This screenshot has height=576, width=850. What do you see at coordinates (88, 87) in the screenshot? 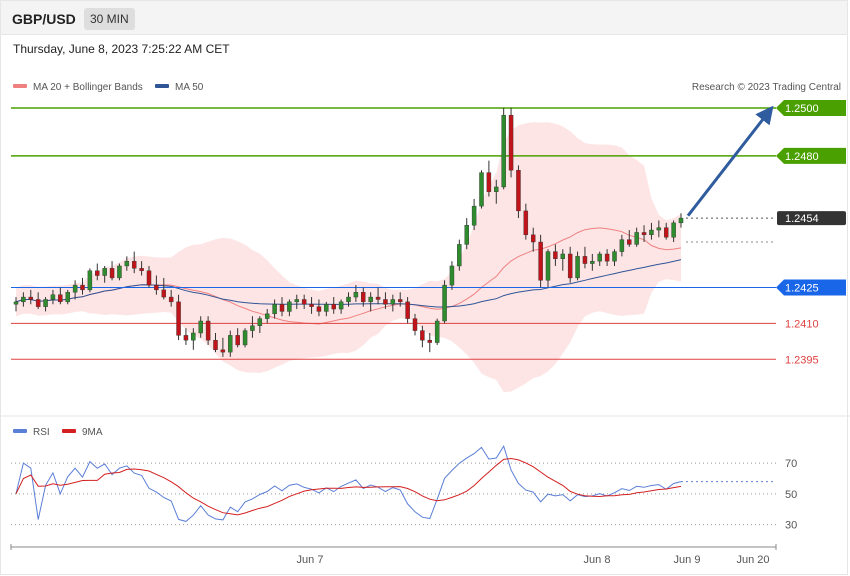
I see `ma20-legend-label: MA 20 + Bollinger Bands` at bounding box center [88, 87].